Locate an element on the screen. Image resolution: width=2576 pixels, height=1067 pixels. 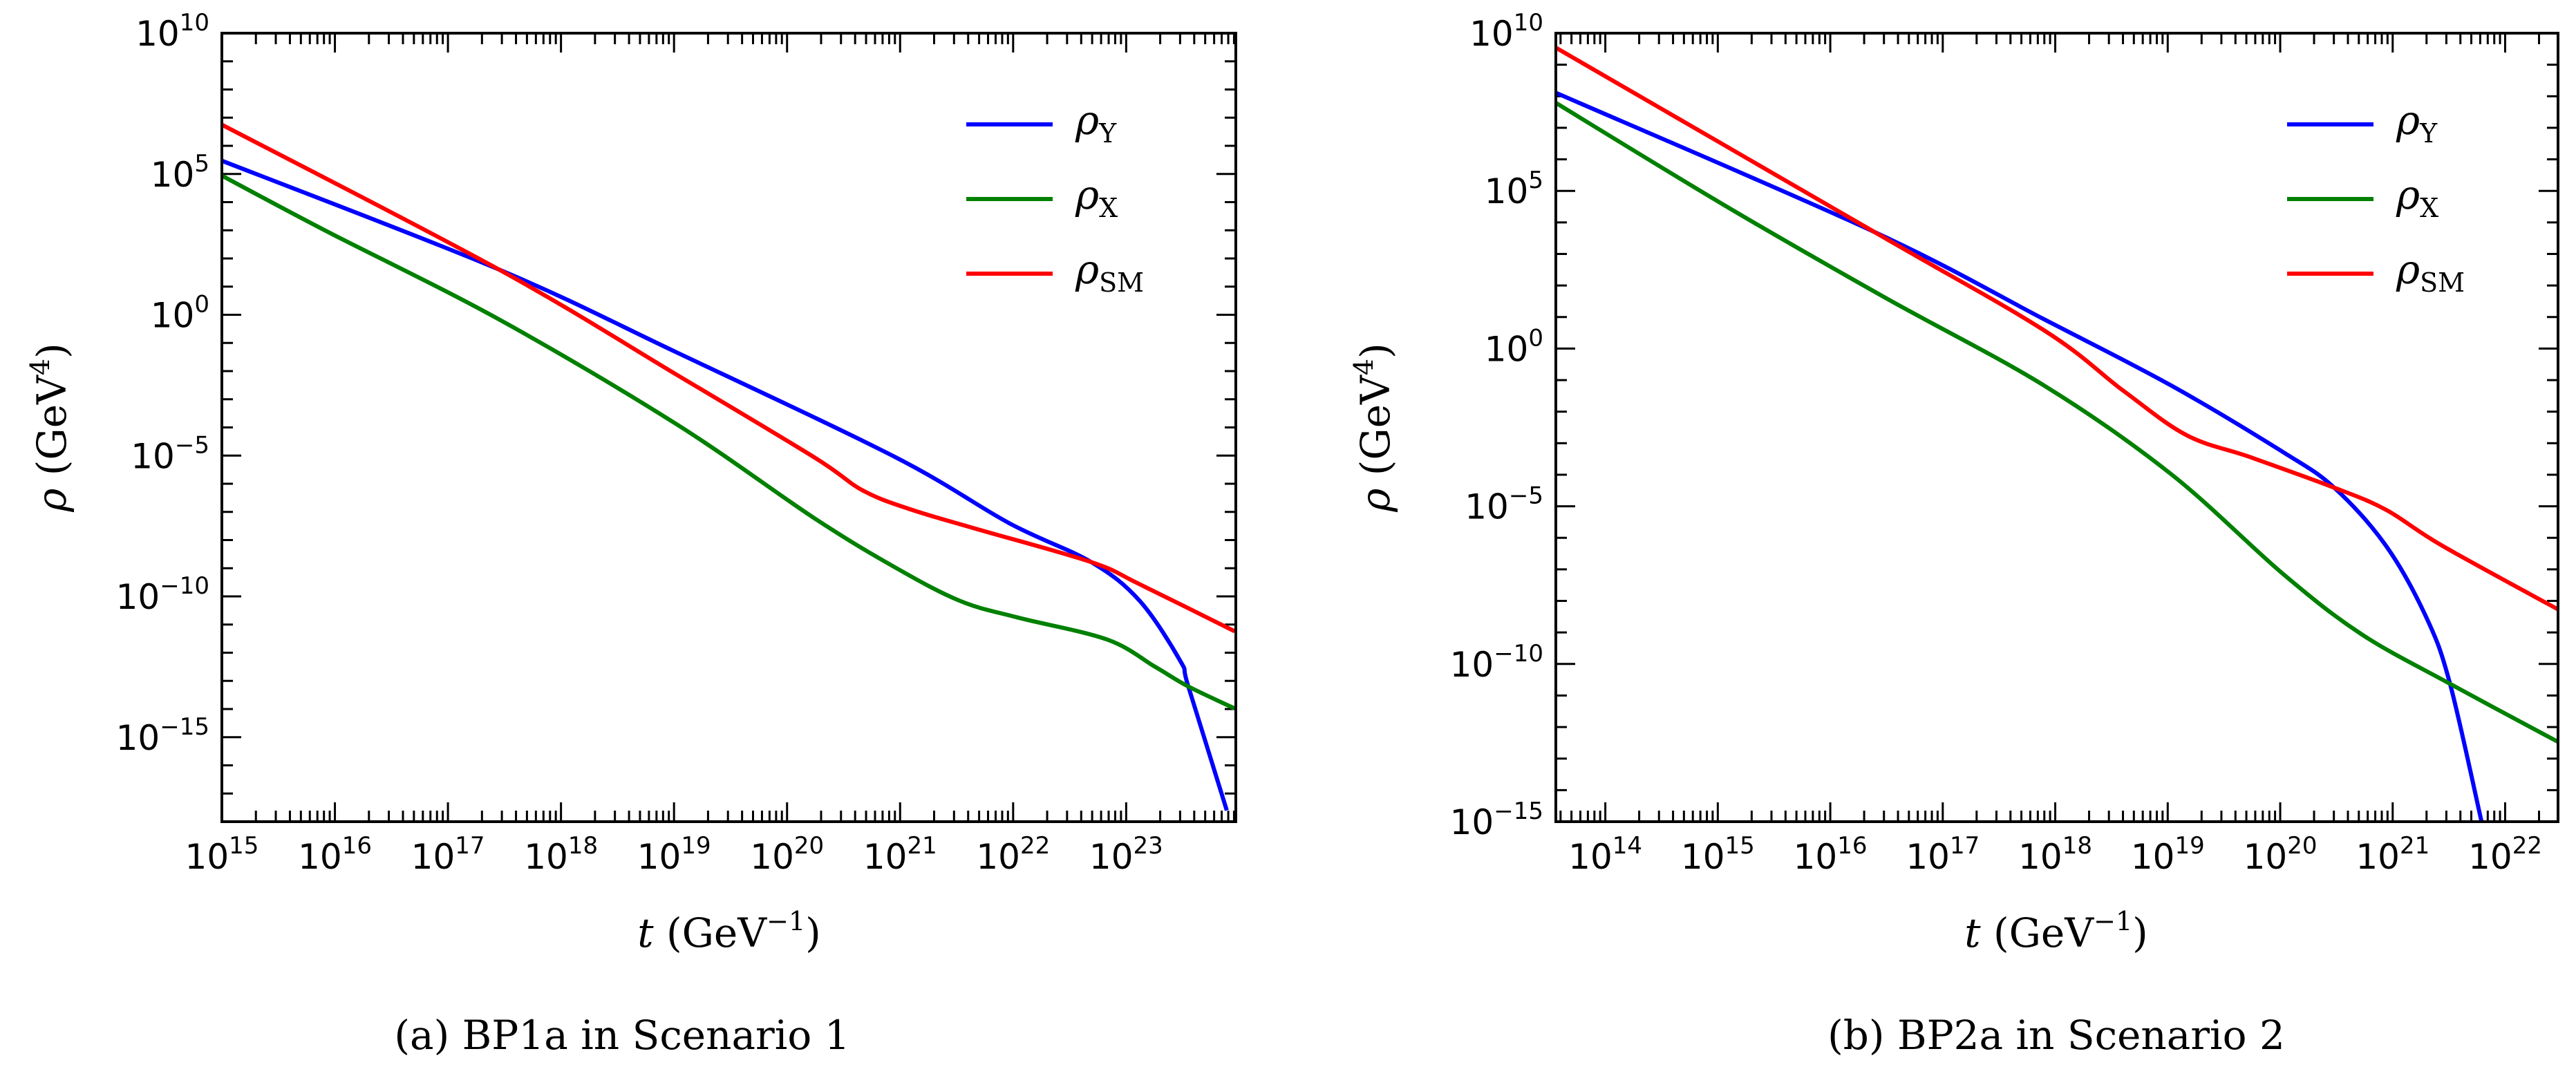
x-tick-label: 1020 is located at coordinates (787, 854).